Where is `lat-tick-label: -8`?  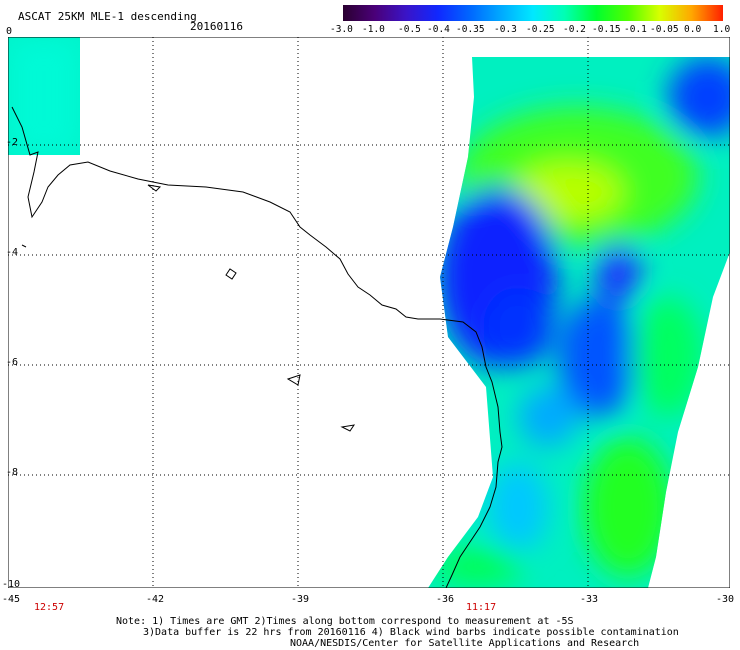
lat-tick-label: -8 is located at coordinates (12, 472).